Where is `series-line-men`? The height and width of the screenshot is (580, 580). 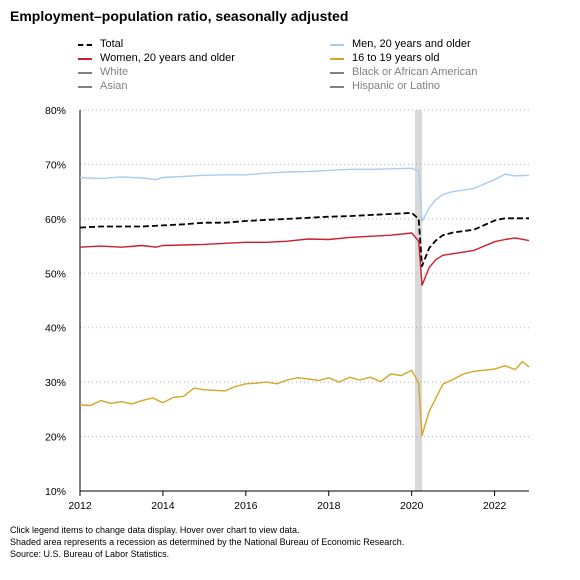
series-line-men is located at coordinates (304, 195).